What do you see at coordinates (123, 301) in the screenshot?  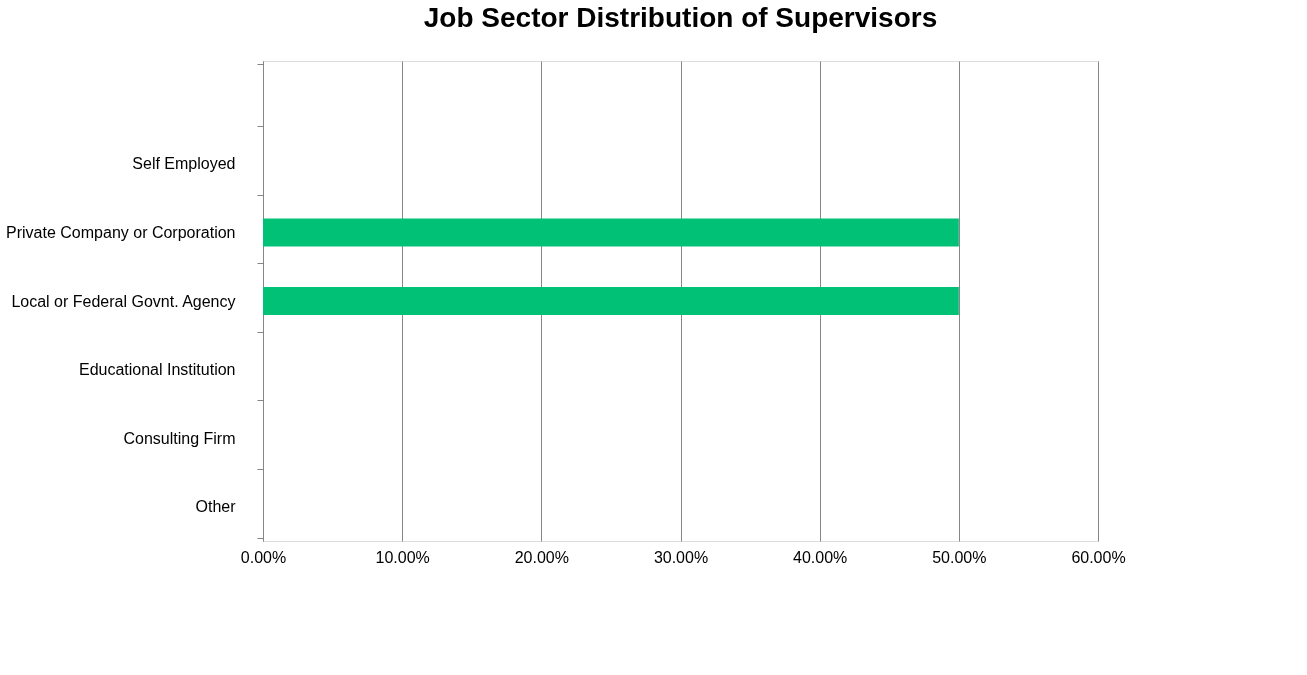 I see `y-tick-label: Local or Federal Govnt. Agency` at bounding box center [123, 301].